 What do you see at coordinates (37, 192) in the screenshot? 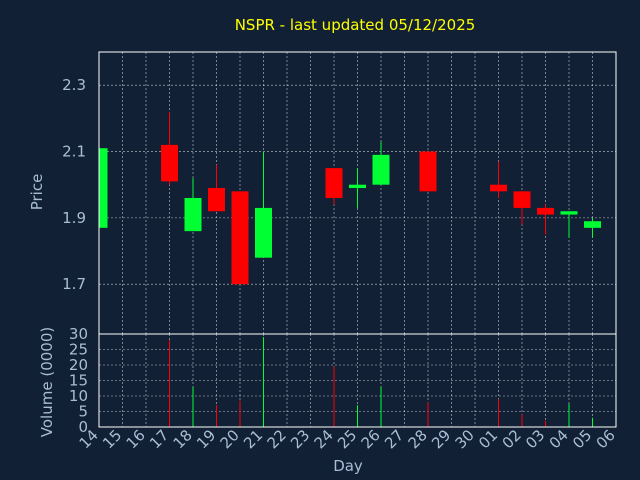
I see `price-axis-label: Price` at bounding box center [37, 192].